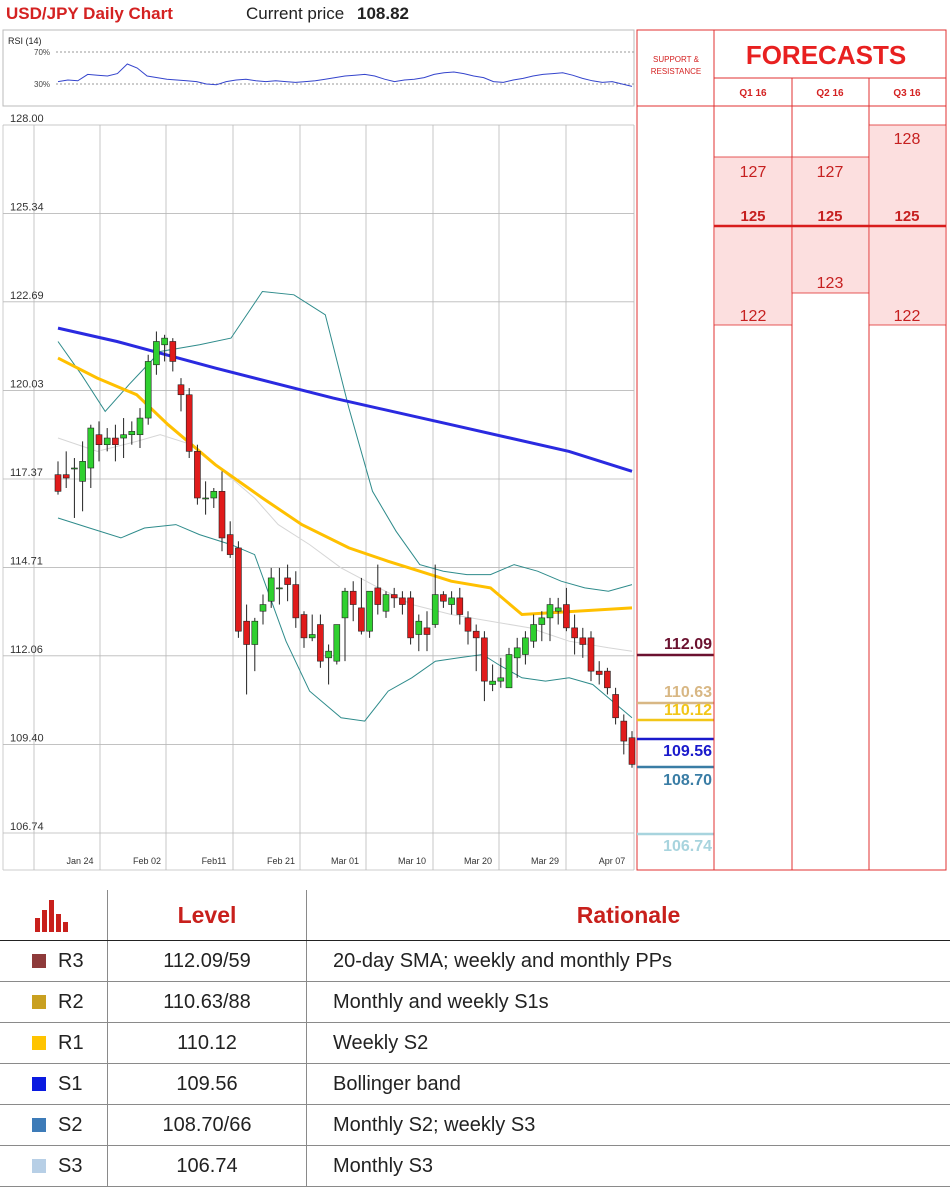 The width and height of the screenshot is (952, 1189). What do you see at coordinates (71, 960) in the screenshot?
I see `row-name: R3` at bounding box center [71, 960].